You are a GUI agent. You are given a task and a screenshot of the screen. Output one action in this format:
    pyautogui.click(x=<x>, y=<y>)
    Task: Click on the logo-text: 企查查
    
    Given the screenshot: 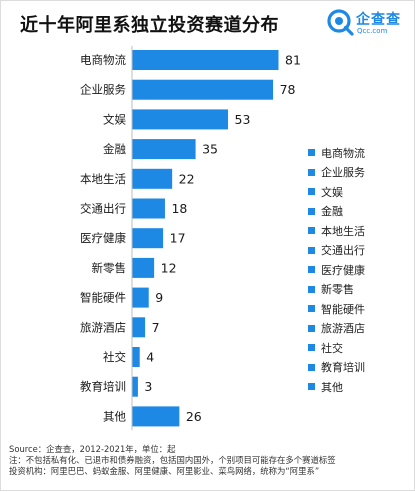 What is the action you would take?
    pyautogui.click(x=378, y=20)
    